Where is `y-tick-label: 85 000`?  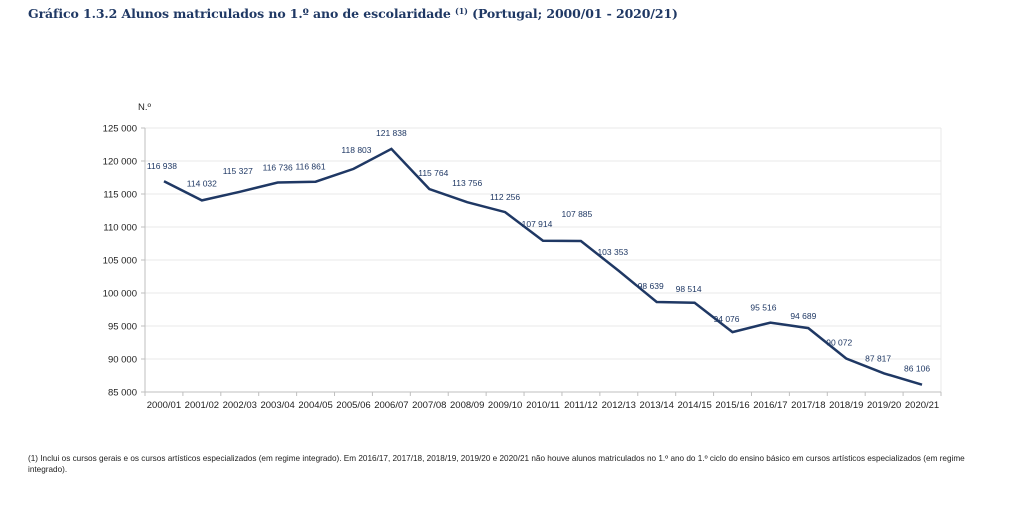 y-tick-label: 85 000 is located at coordinates (122, 393).